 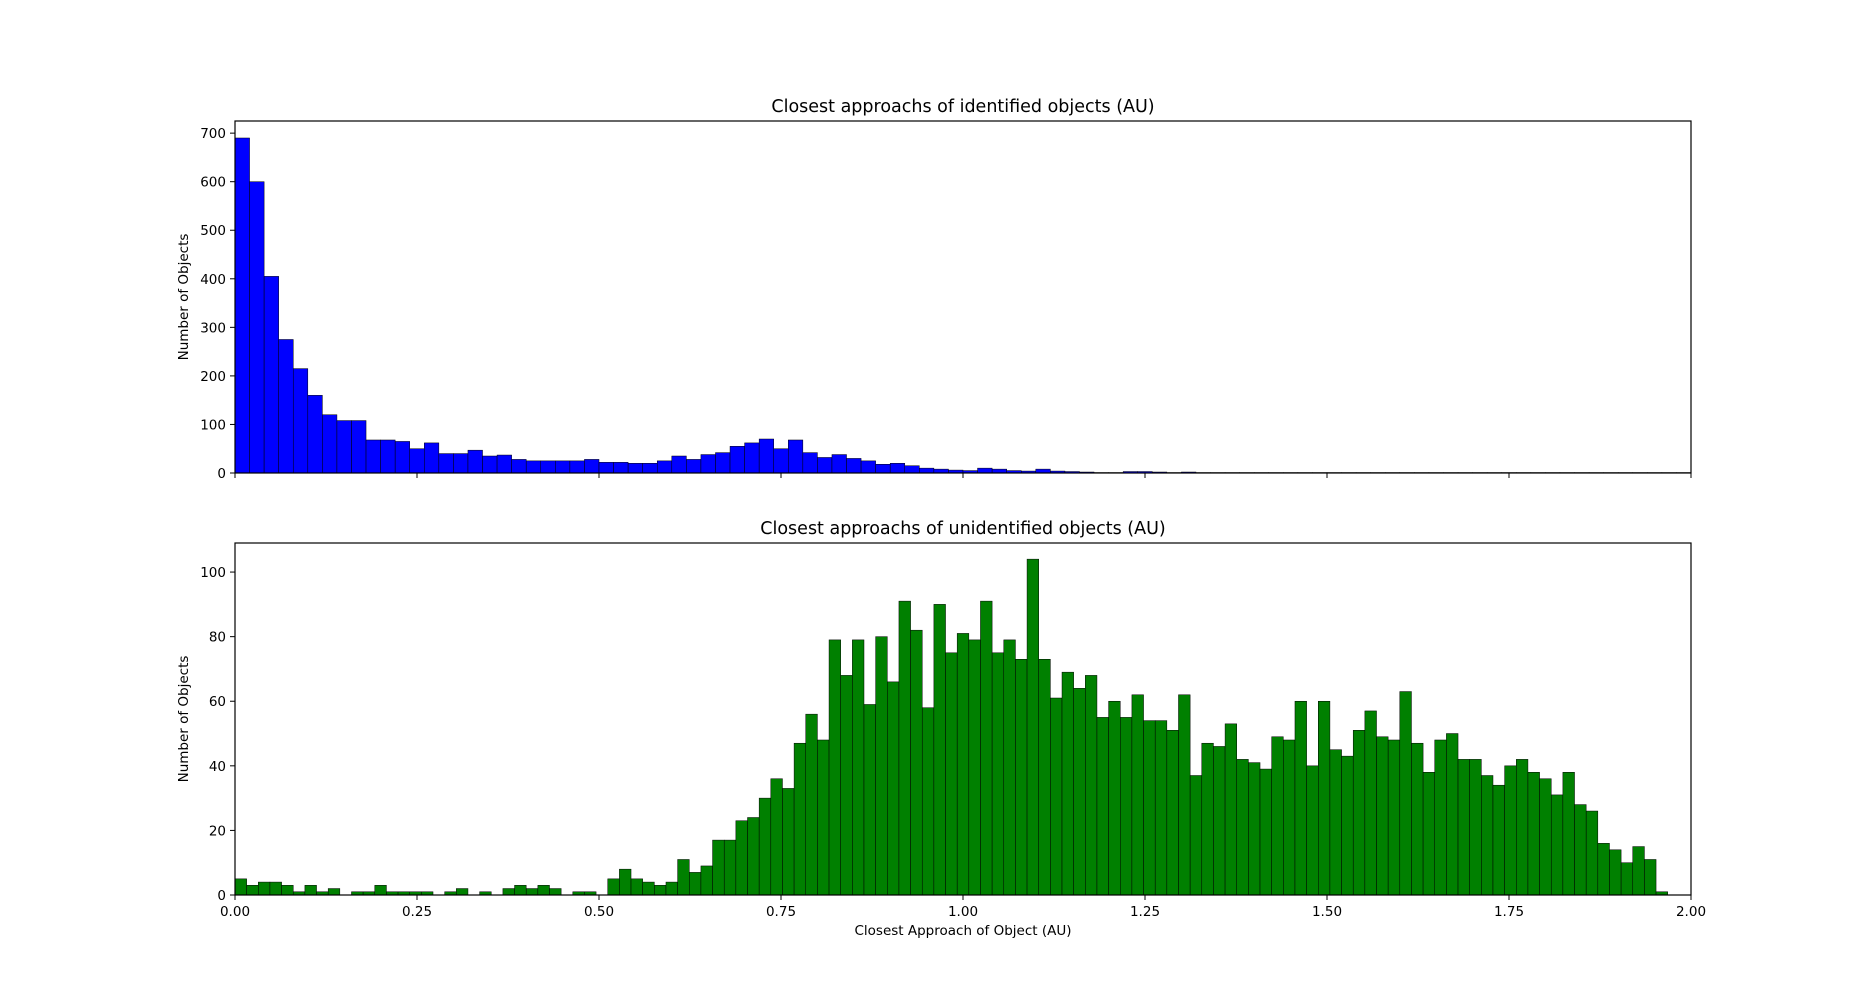 I want to click on x-tick-label: 1.00, so click(x=963, y=912).